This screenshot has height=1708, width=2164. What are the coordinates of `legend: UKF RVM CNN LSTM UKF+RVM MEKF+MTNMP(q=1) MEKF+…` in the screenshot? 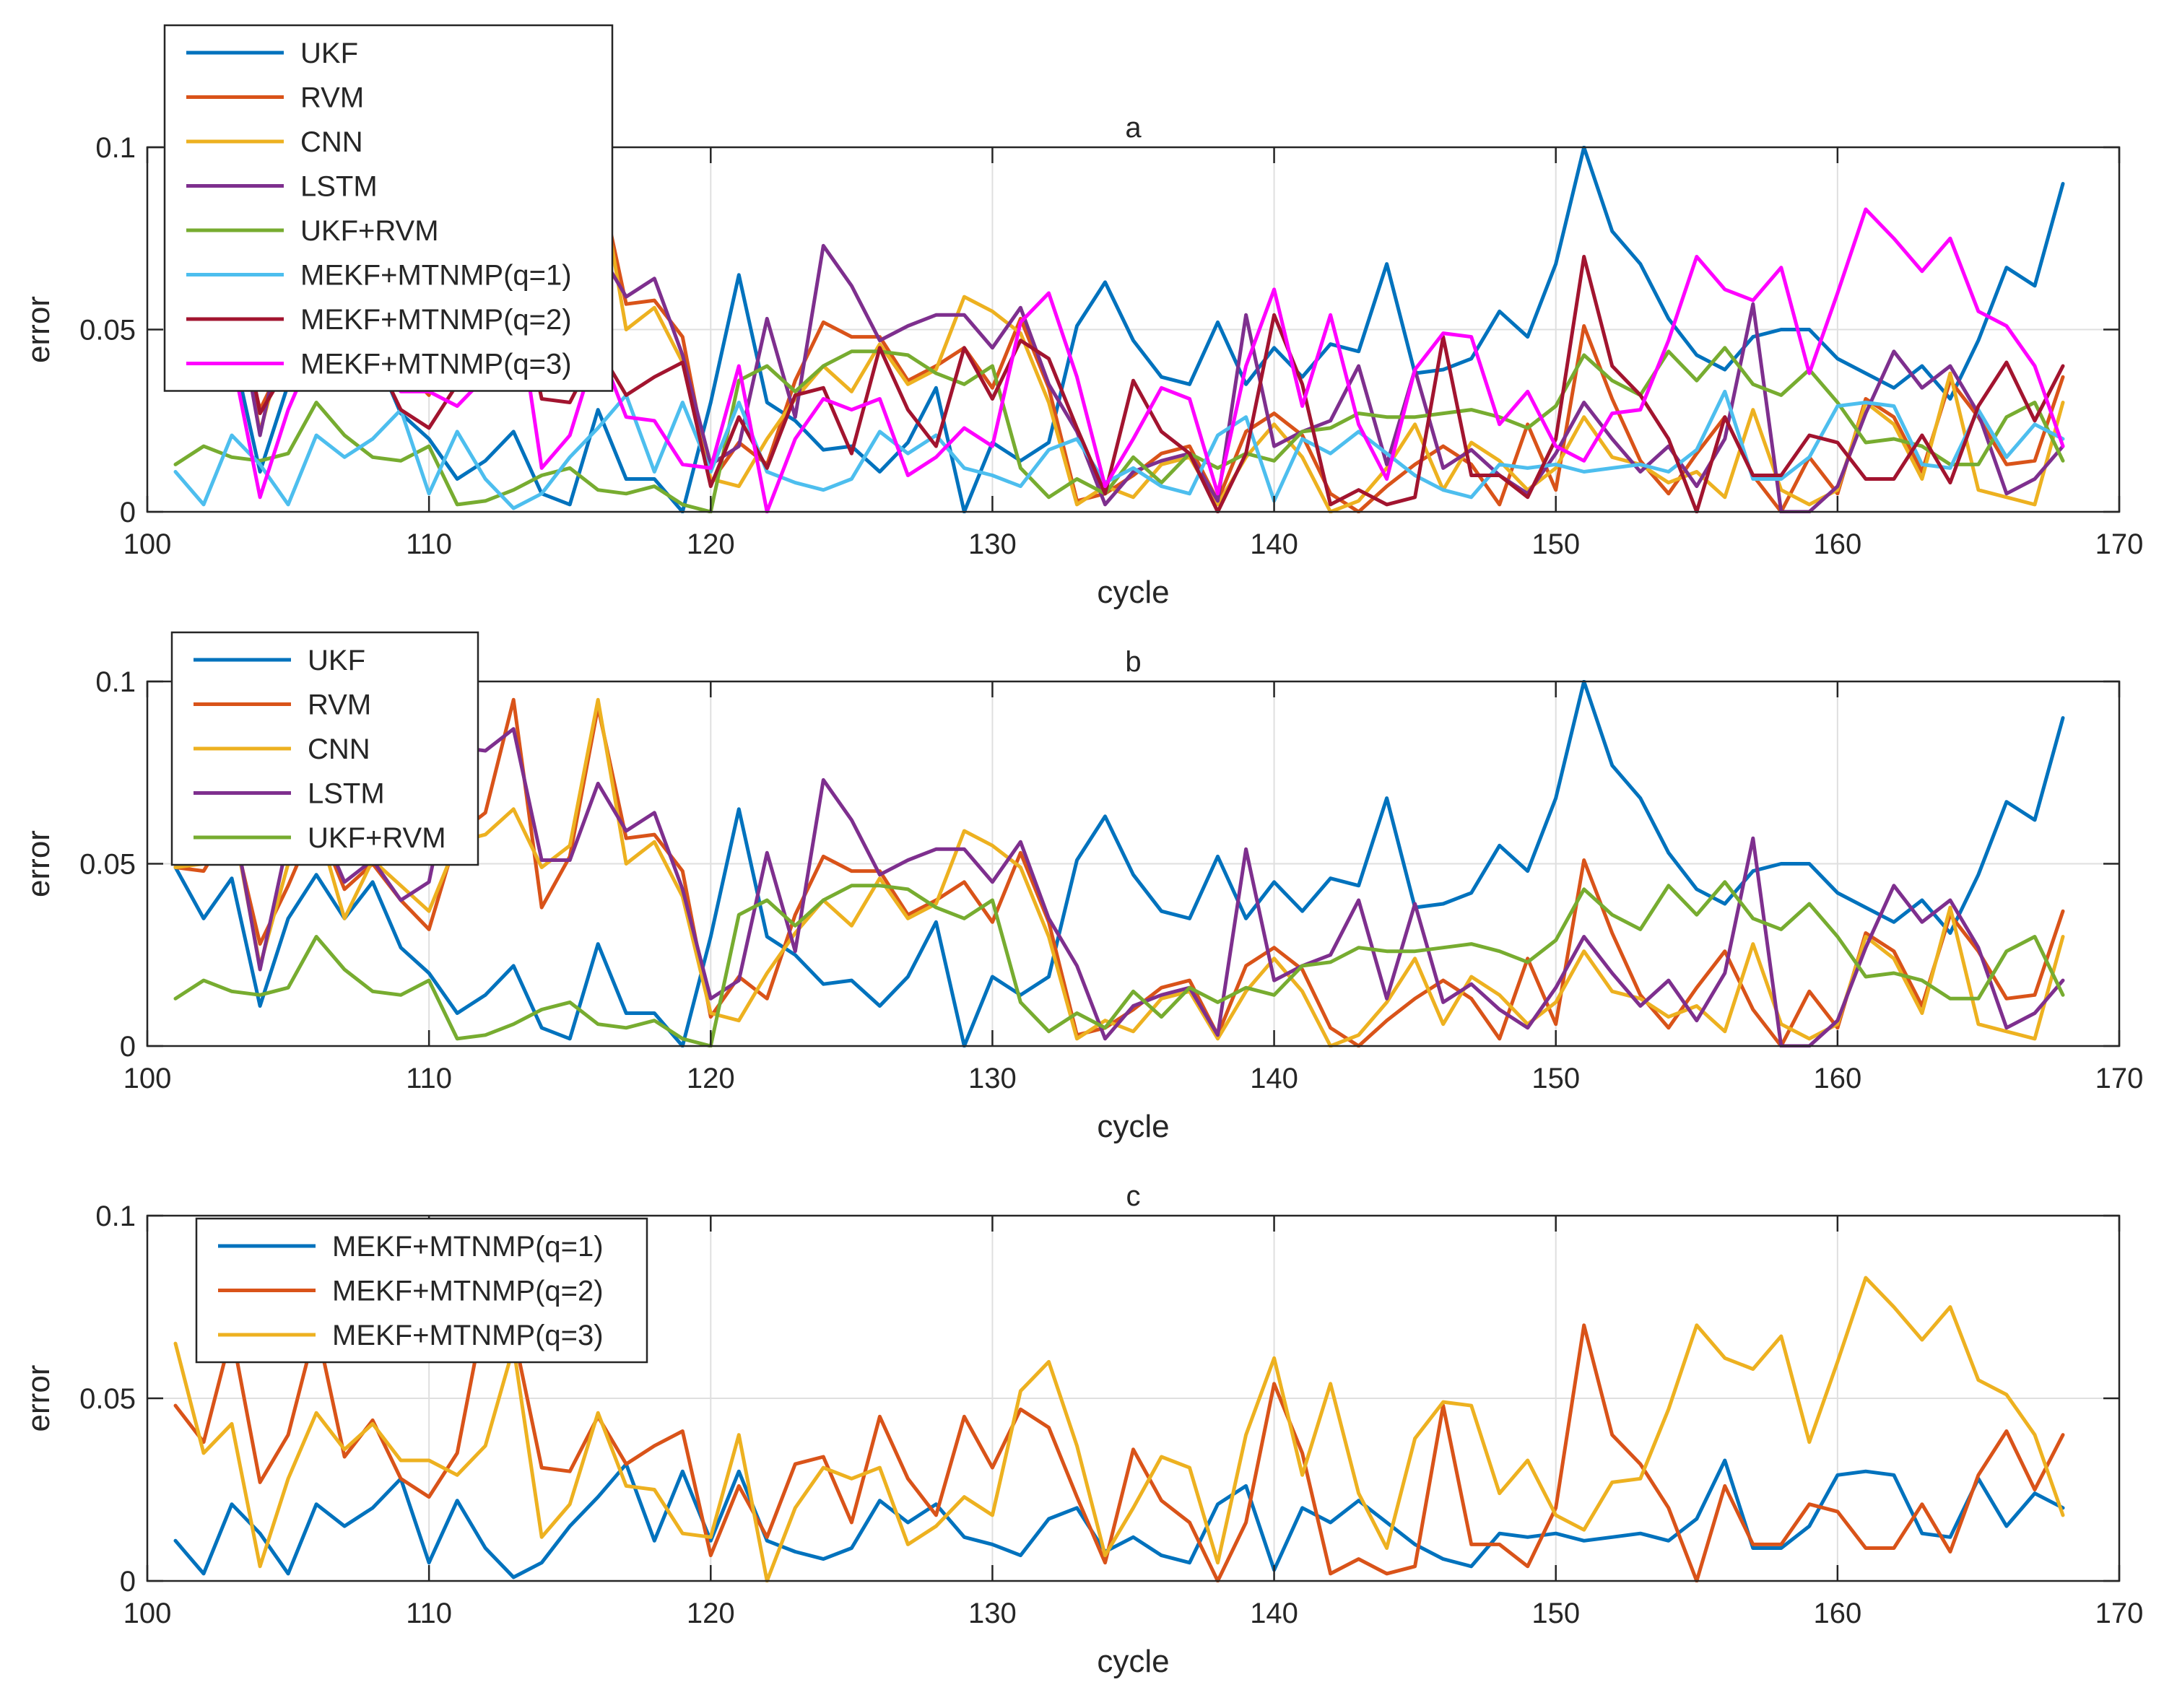 It's located at (388, 208).